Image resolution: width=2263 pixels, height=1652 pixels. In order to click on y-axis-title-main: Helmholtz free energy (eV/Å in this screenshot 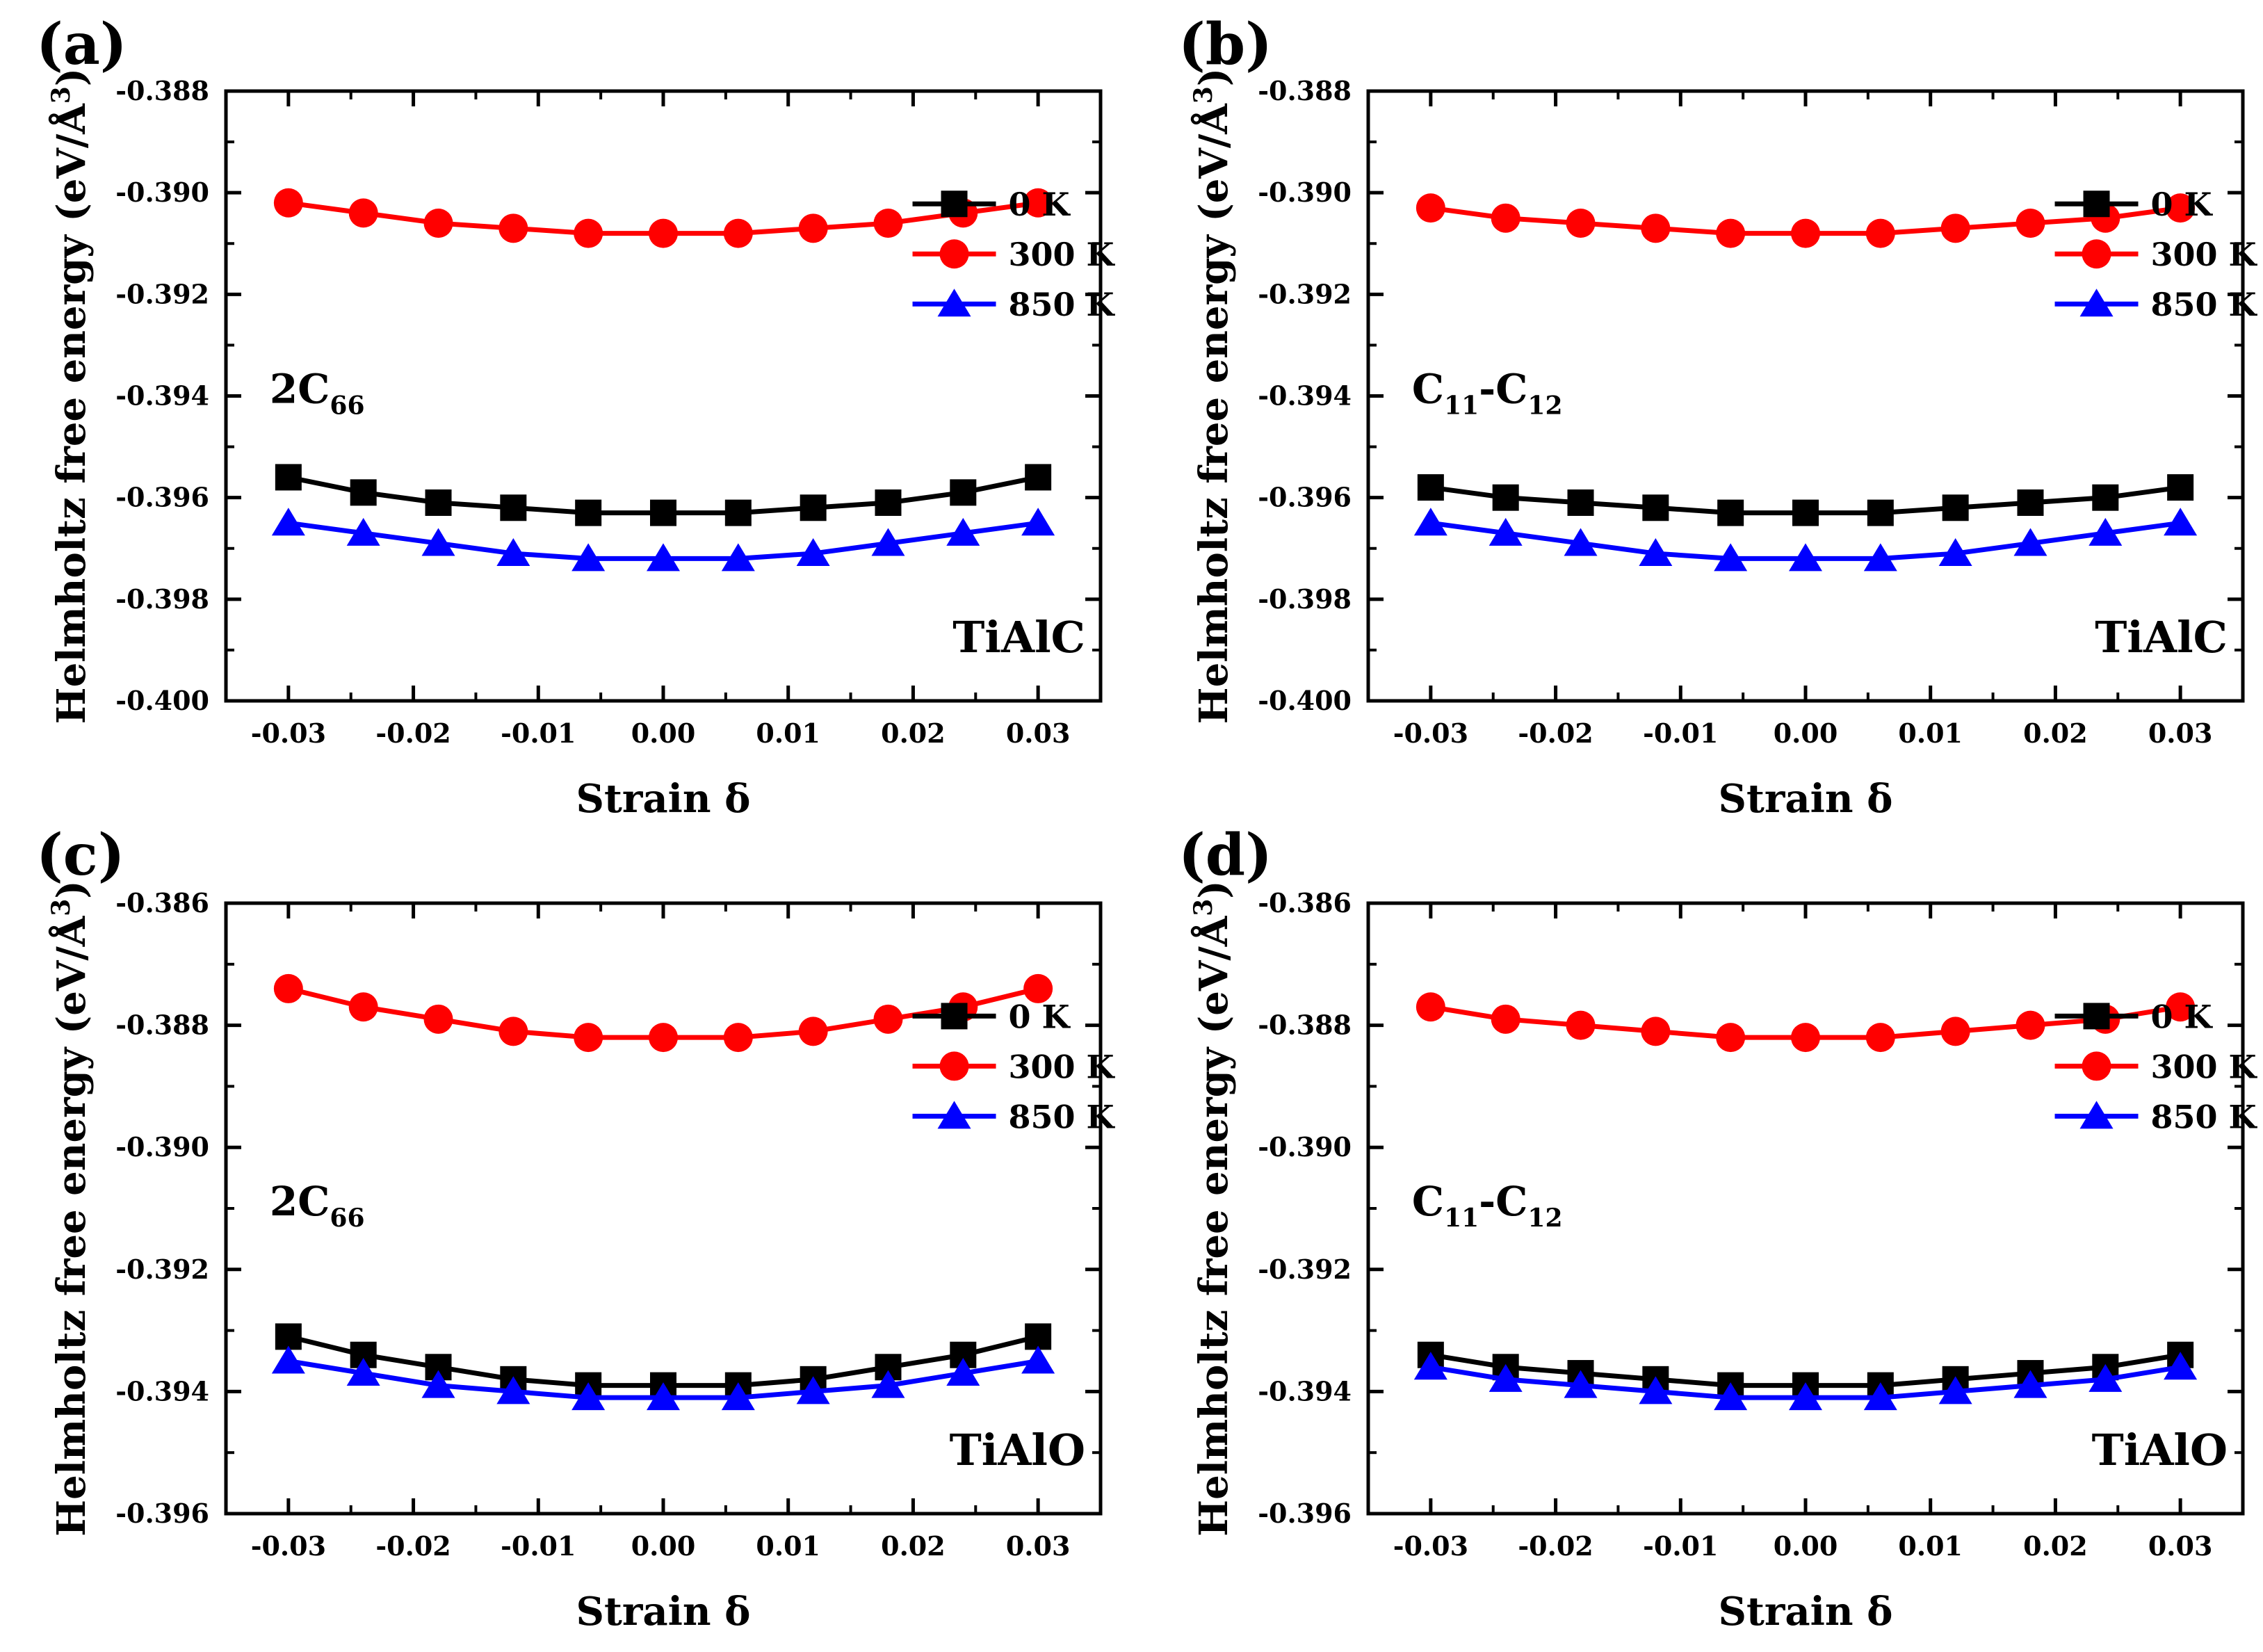, I will do `click(71, 413)`.